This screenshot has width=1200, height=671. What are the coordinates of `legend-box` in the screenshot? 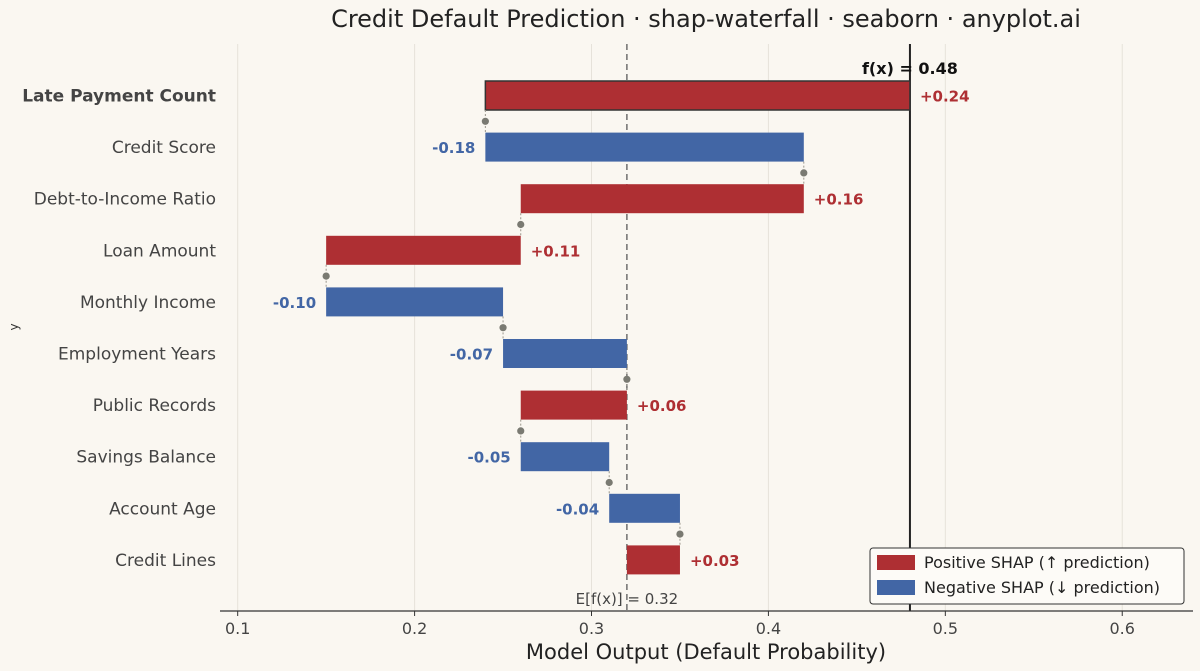 It's located at (1027, 576).